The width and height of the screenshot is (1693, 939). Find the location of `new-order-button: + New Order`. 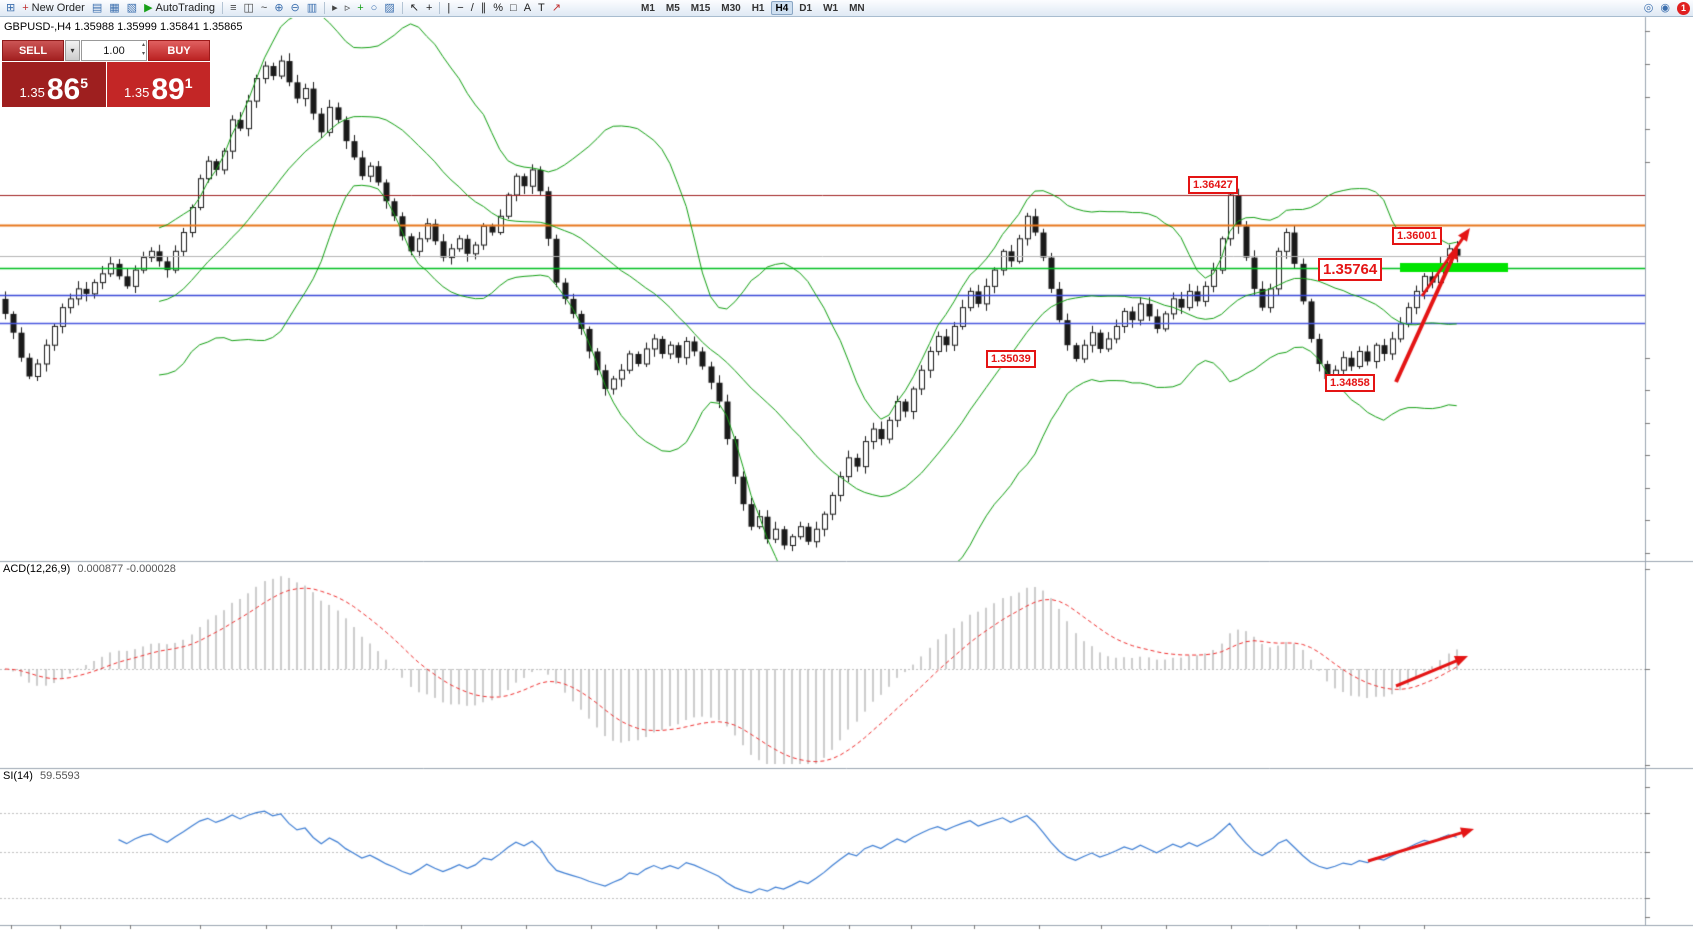

new-order-button: + New Order is located at coordinates (53, 8).